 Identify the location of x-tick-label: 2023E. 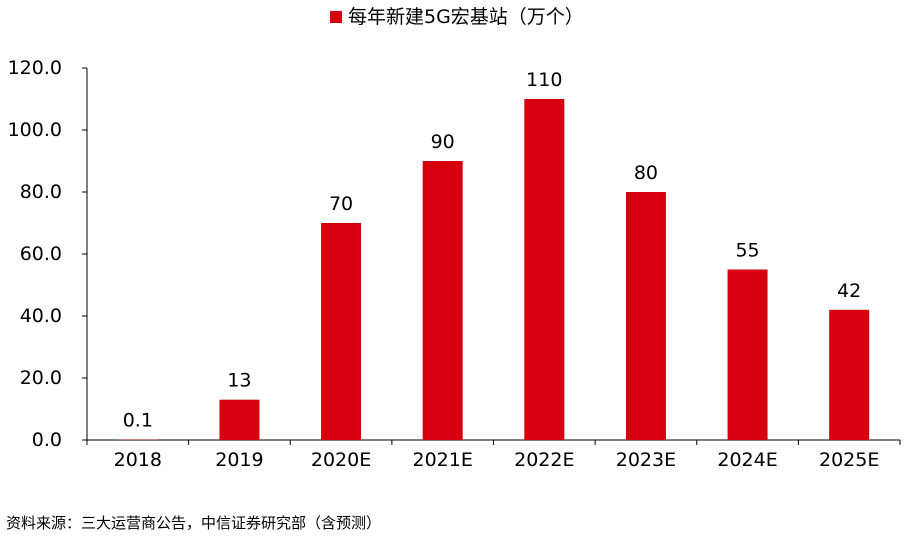
(646, 460).